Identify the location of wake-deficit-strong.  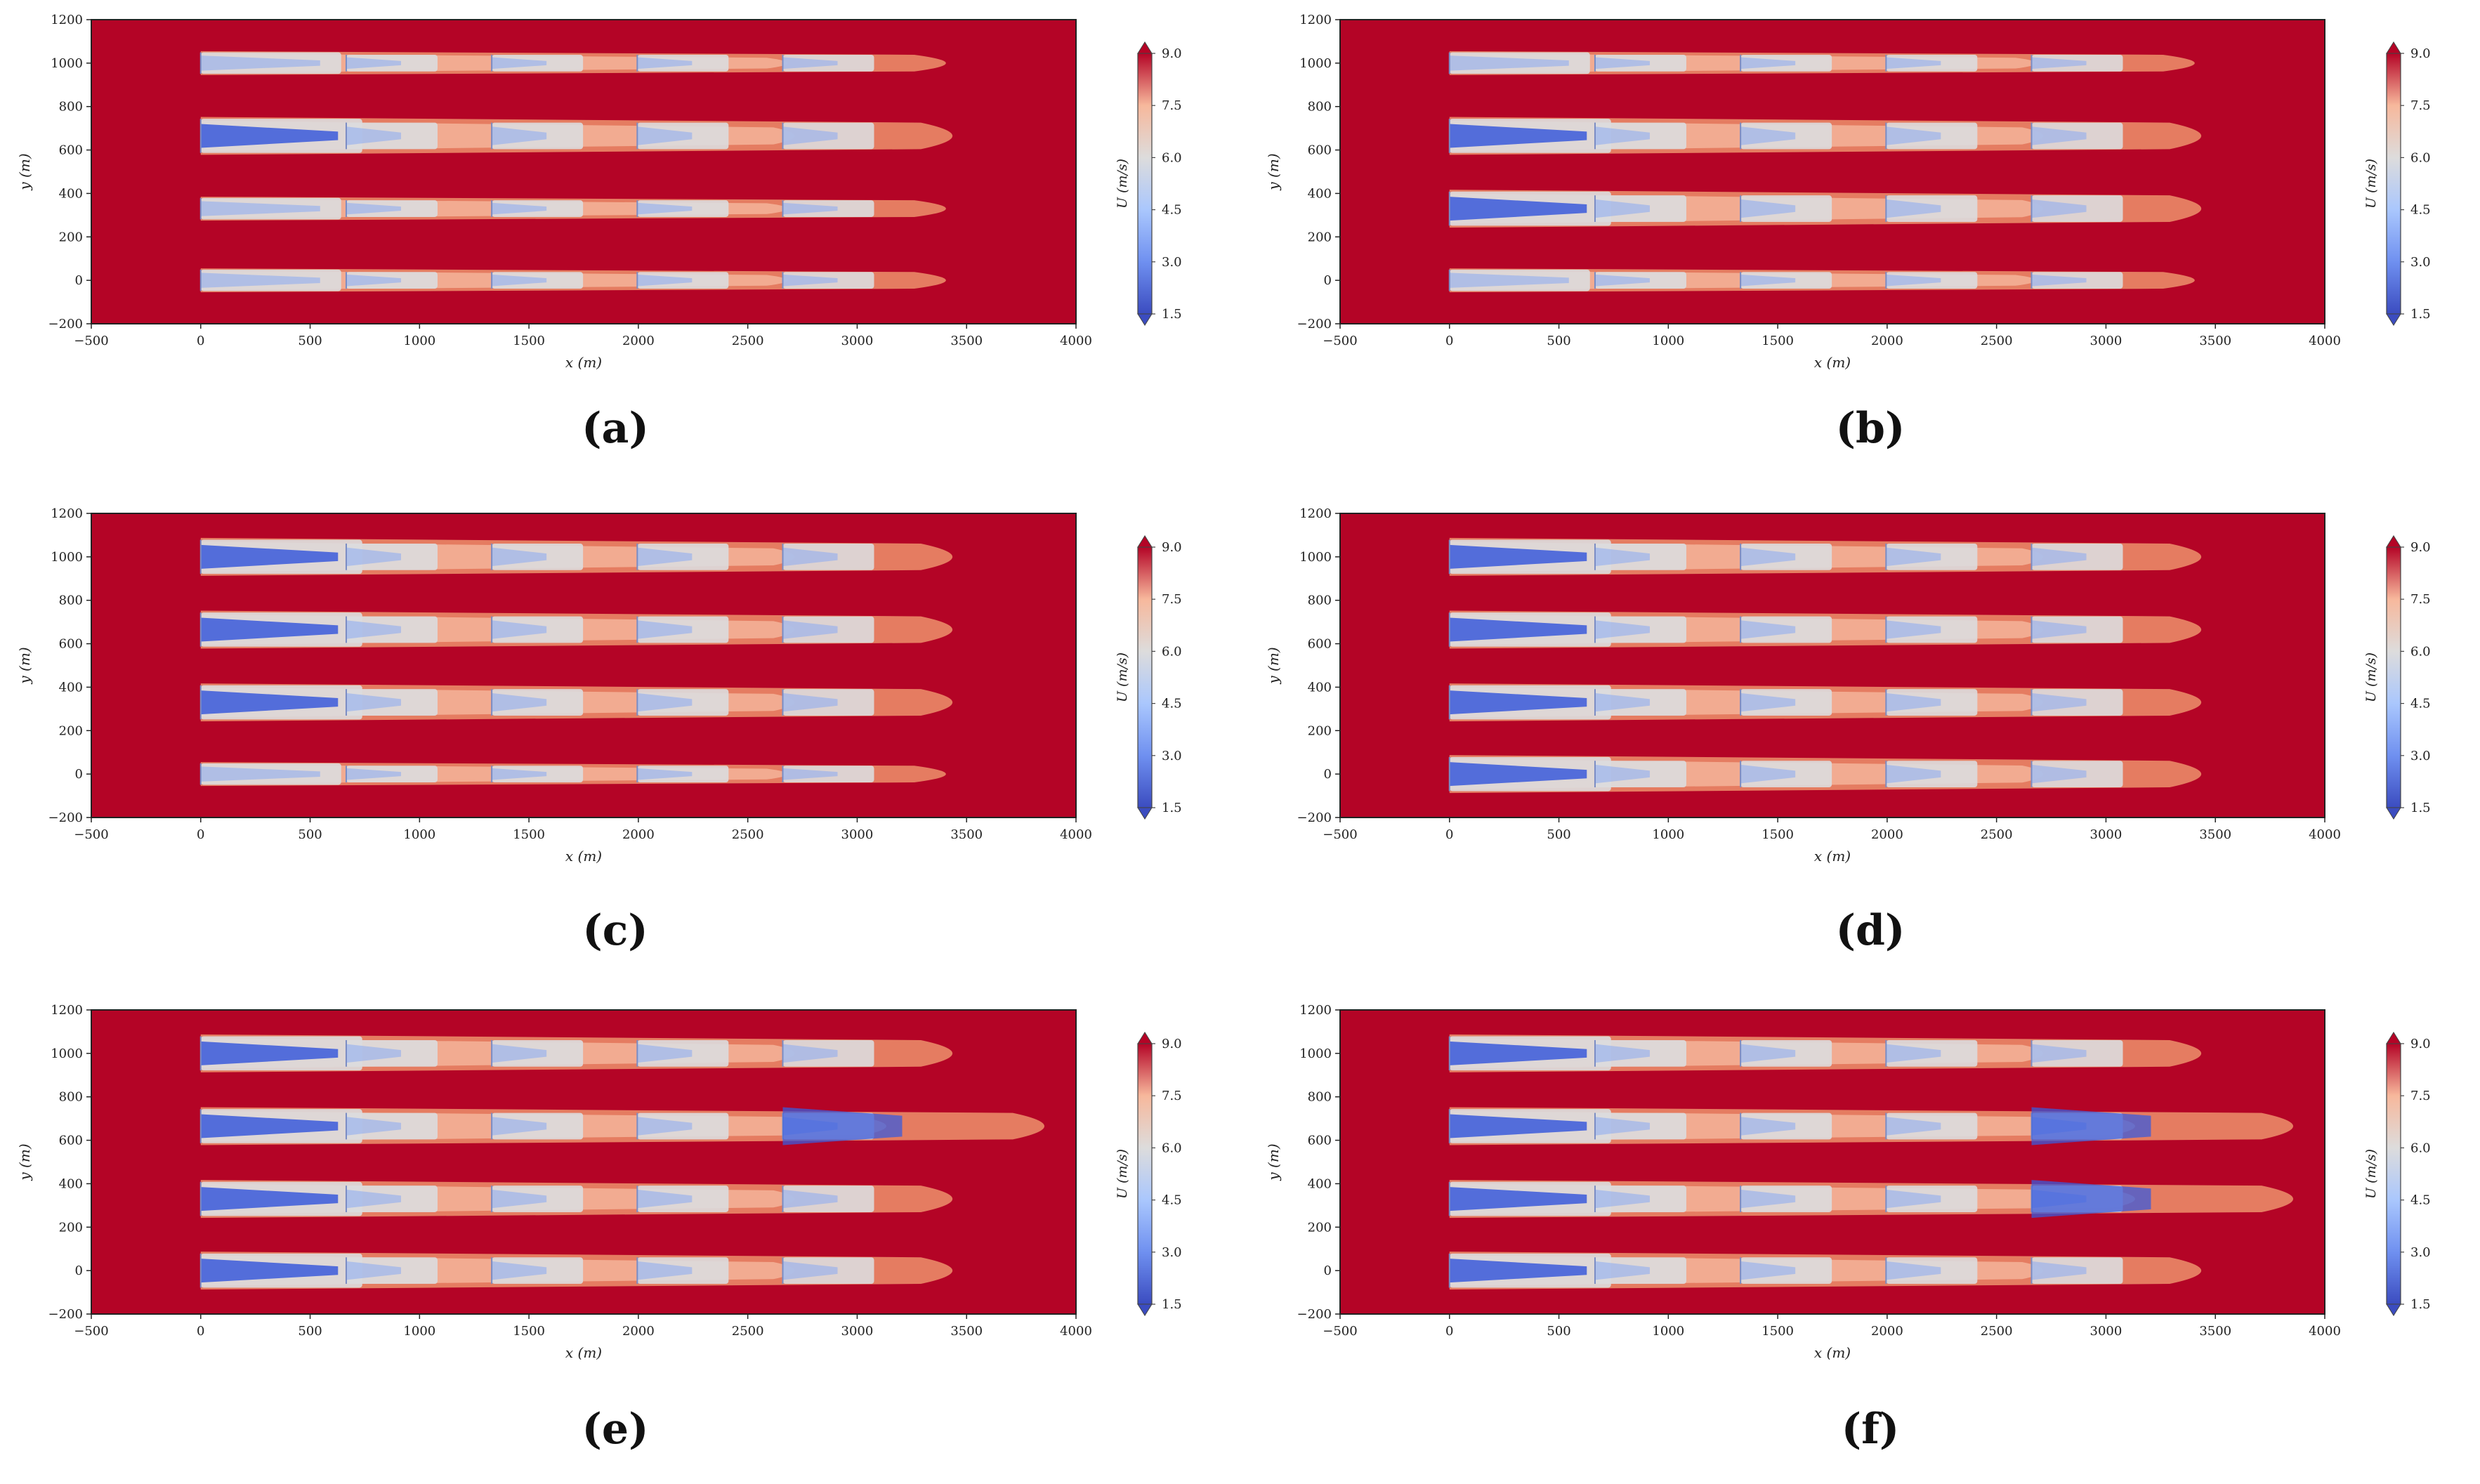
(2091, 1199).